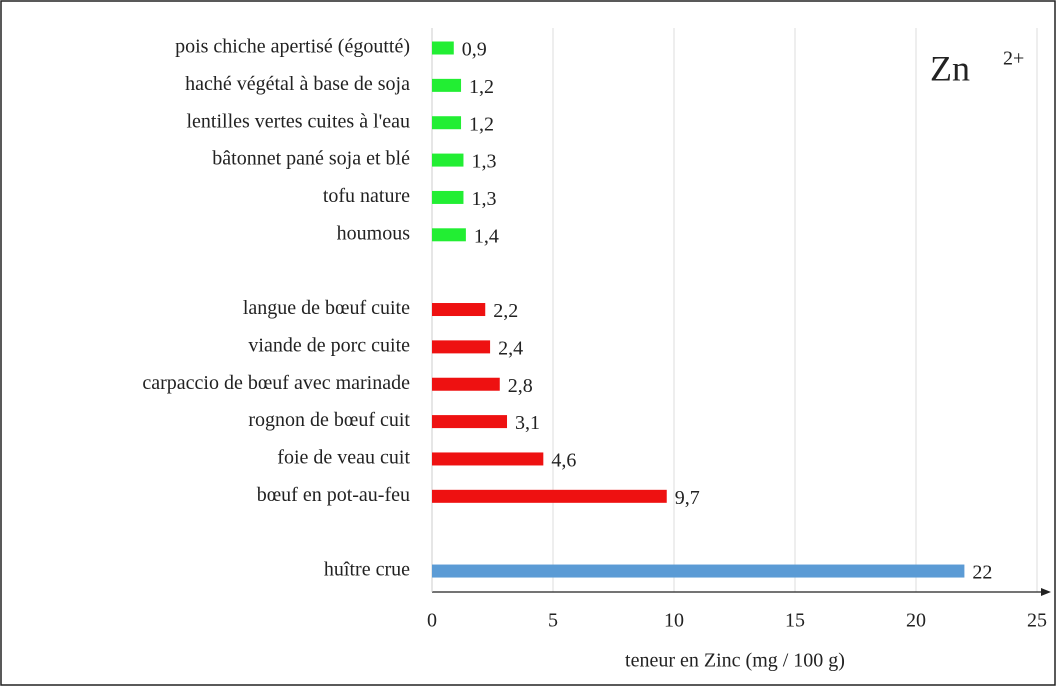  What do you see at coordinates (520, 386) in the screenshot?
I see `value-label: 2,8` at bounding box center [520, 386].